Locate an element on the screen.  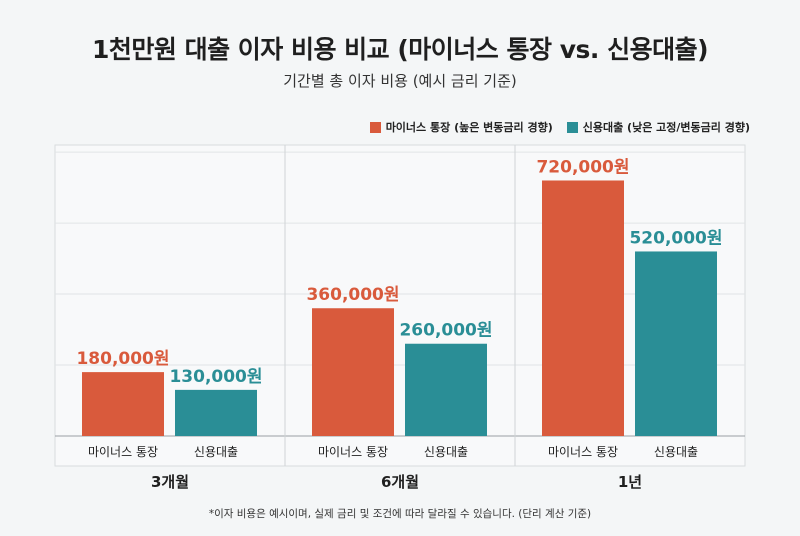
legend-item-overdraft: 마이너스 통장 (높은 변동금리 경향) is located at coordinates (461, 127).